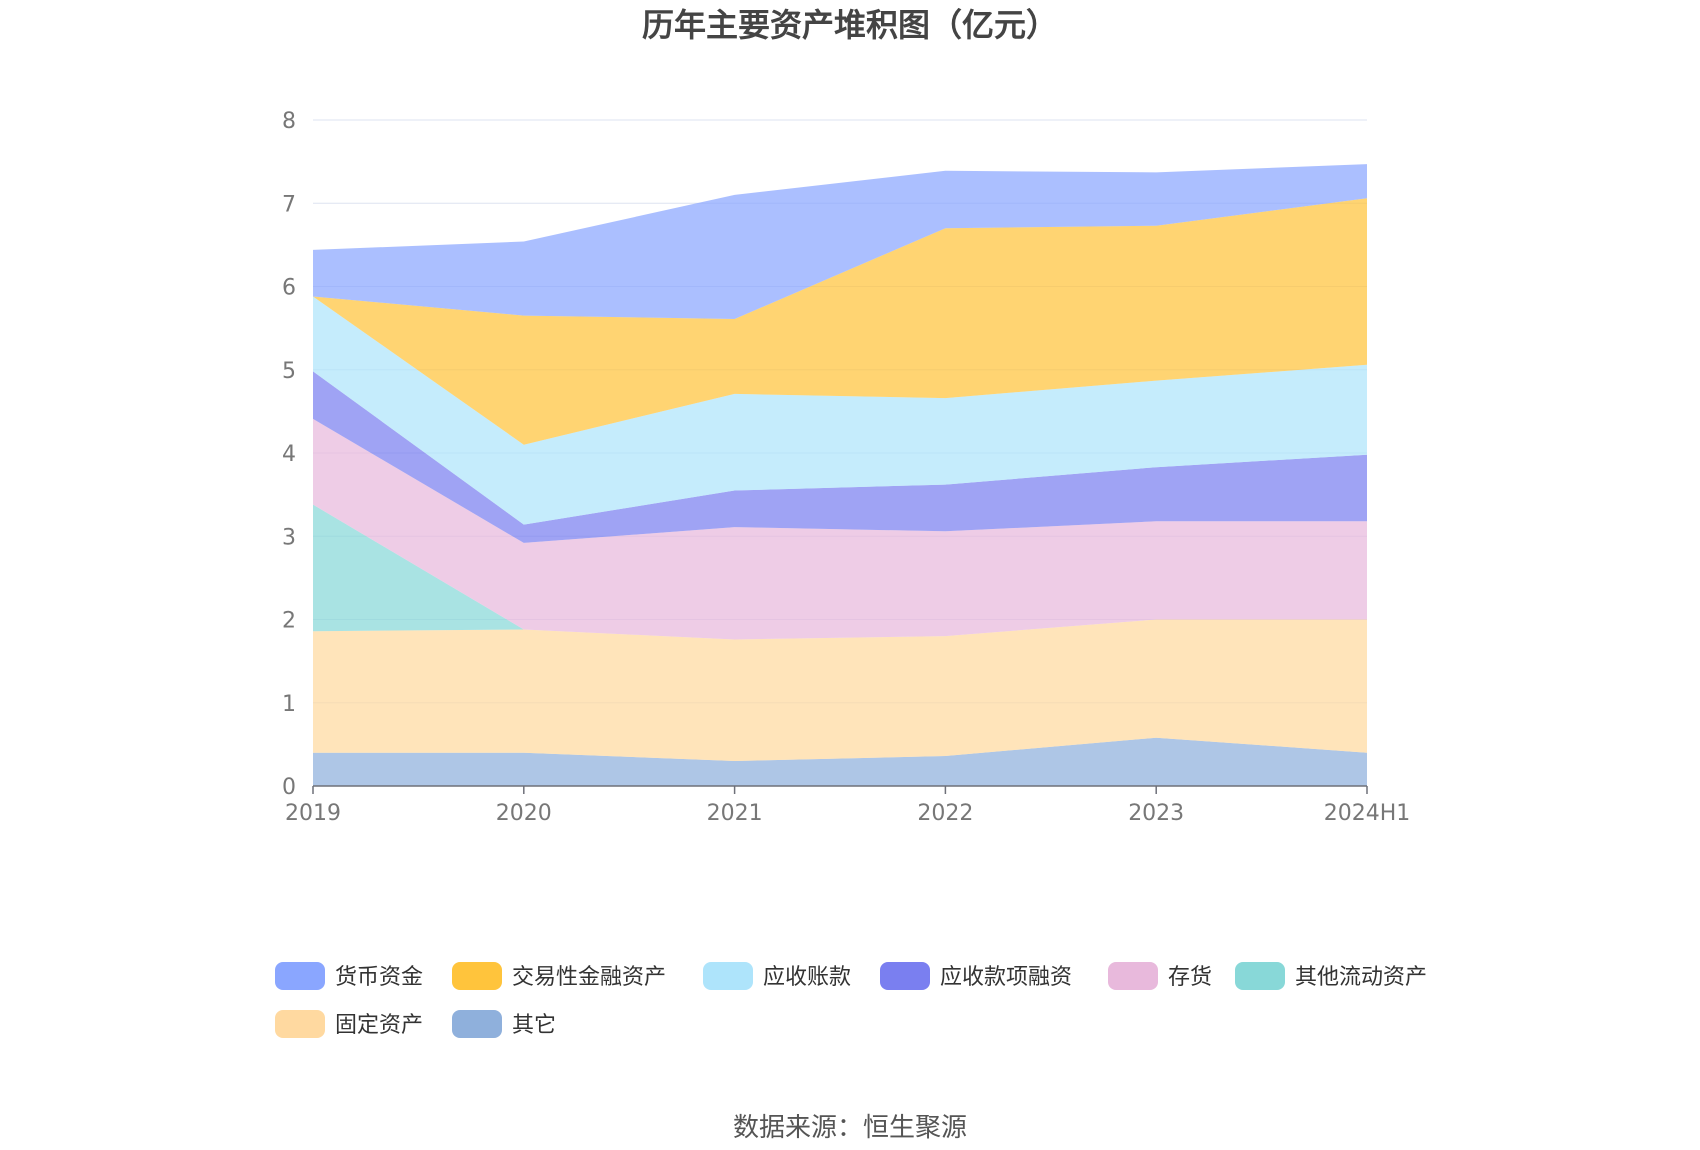  Describe the element at coordinates (313, 813) in the screenshot. I see `x-tick-label: 2019` at that location.